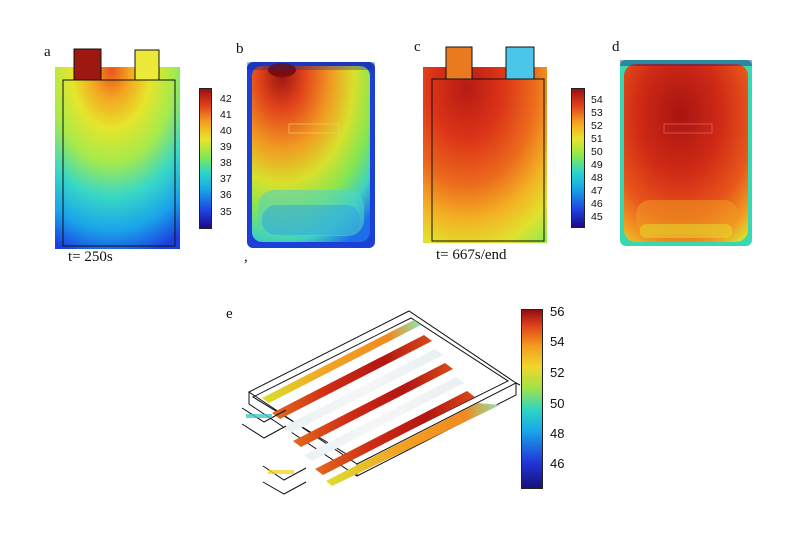  What do you see at coordinates (417, 47) in the screenshot?
I see `panel-c-label: c` at bounding box center [417, 47].